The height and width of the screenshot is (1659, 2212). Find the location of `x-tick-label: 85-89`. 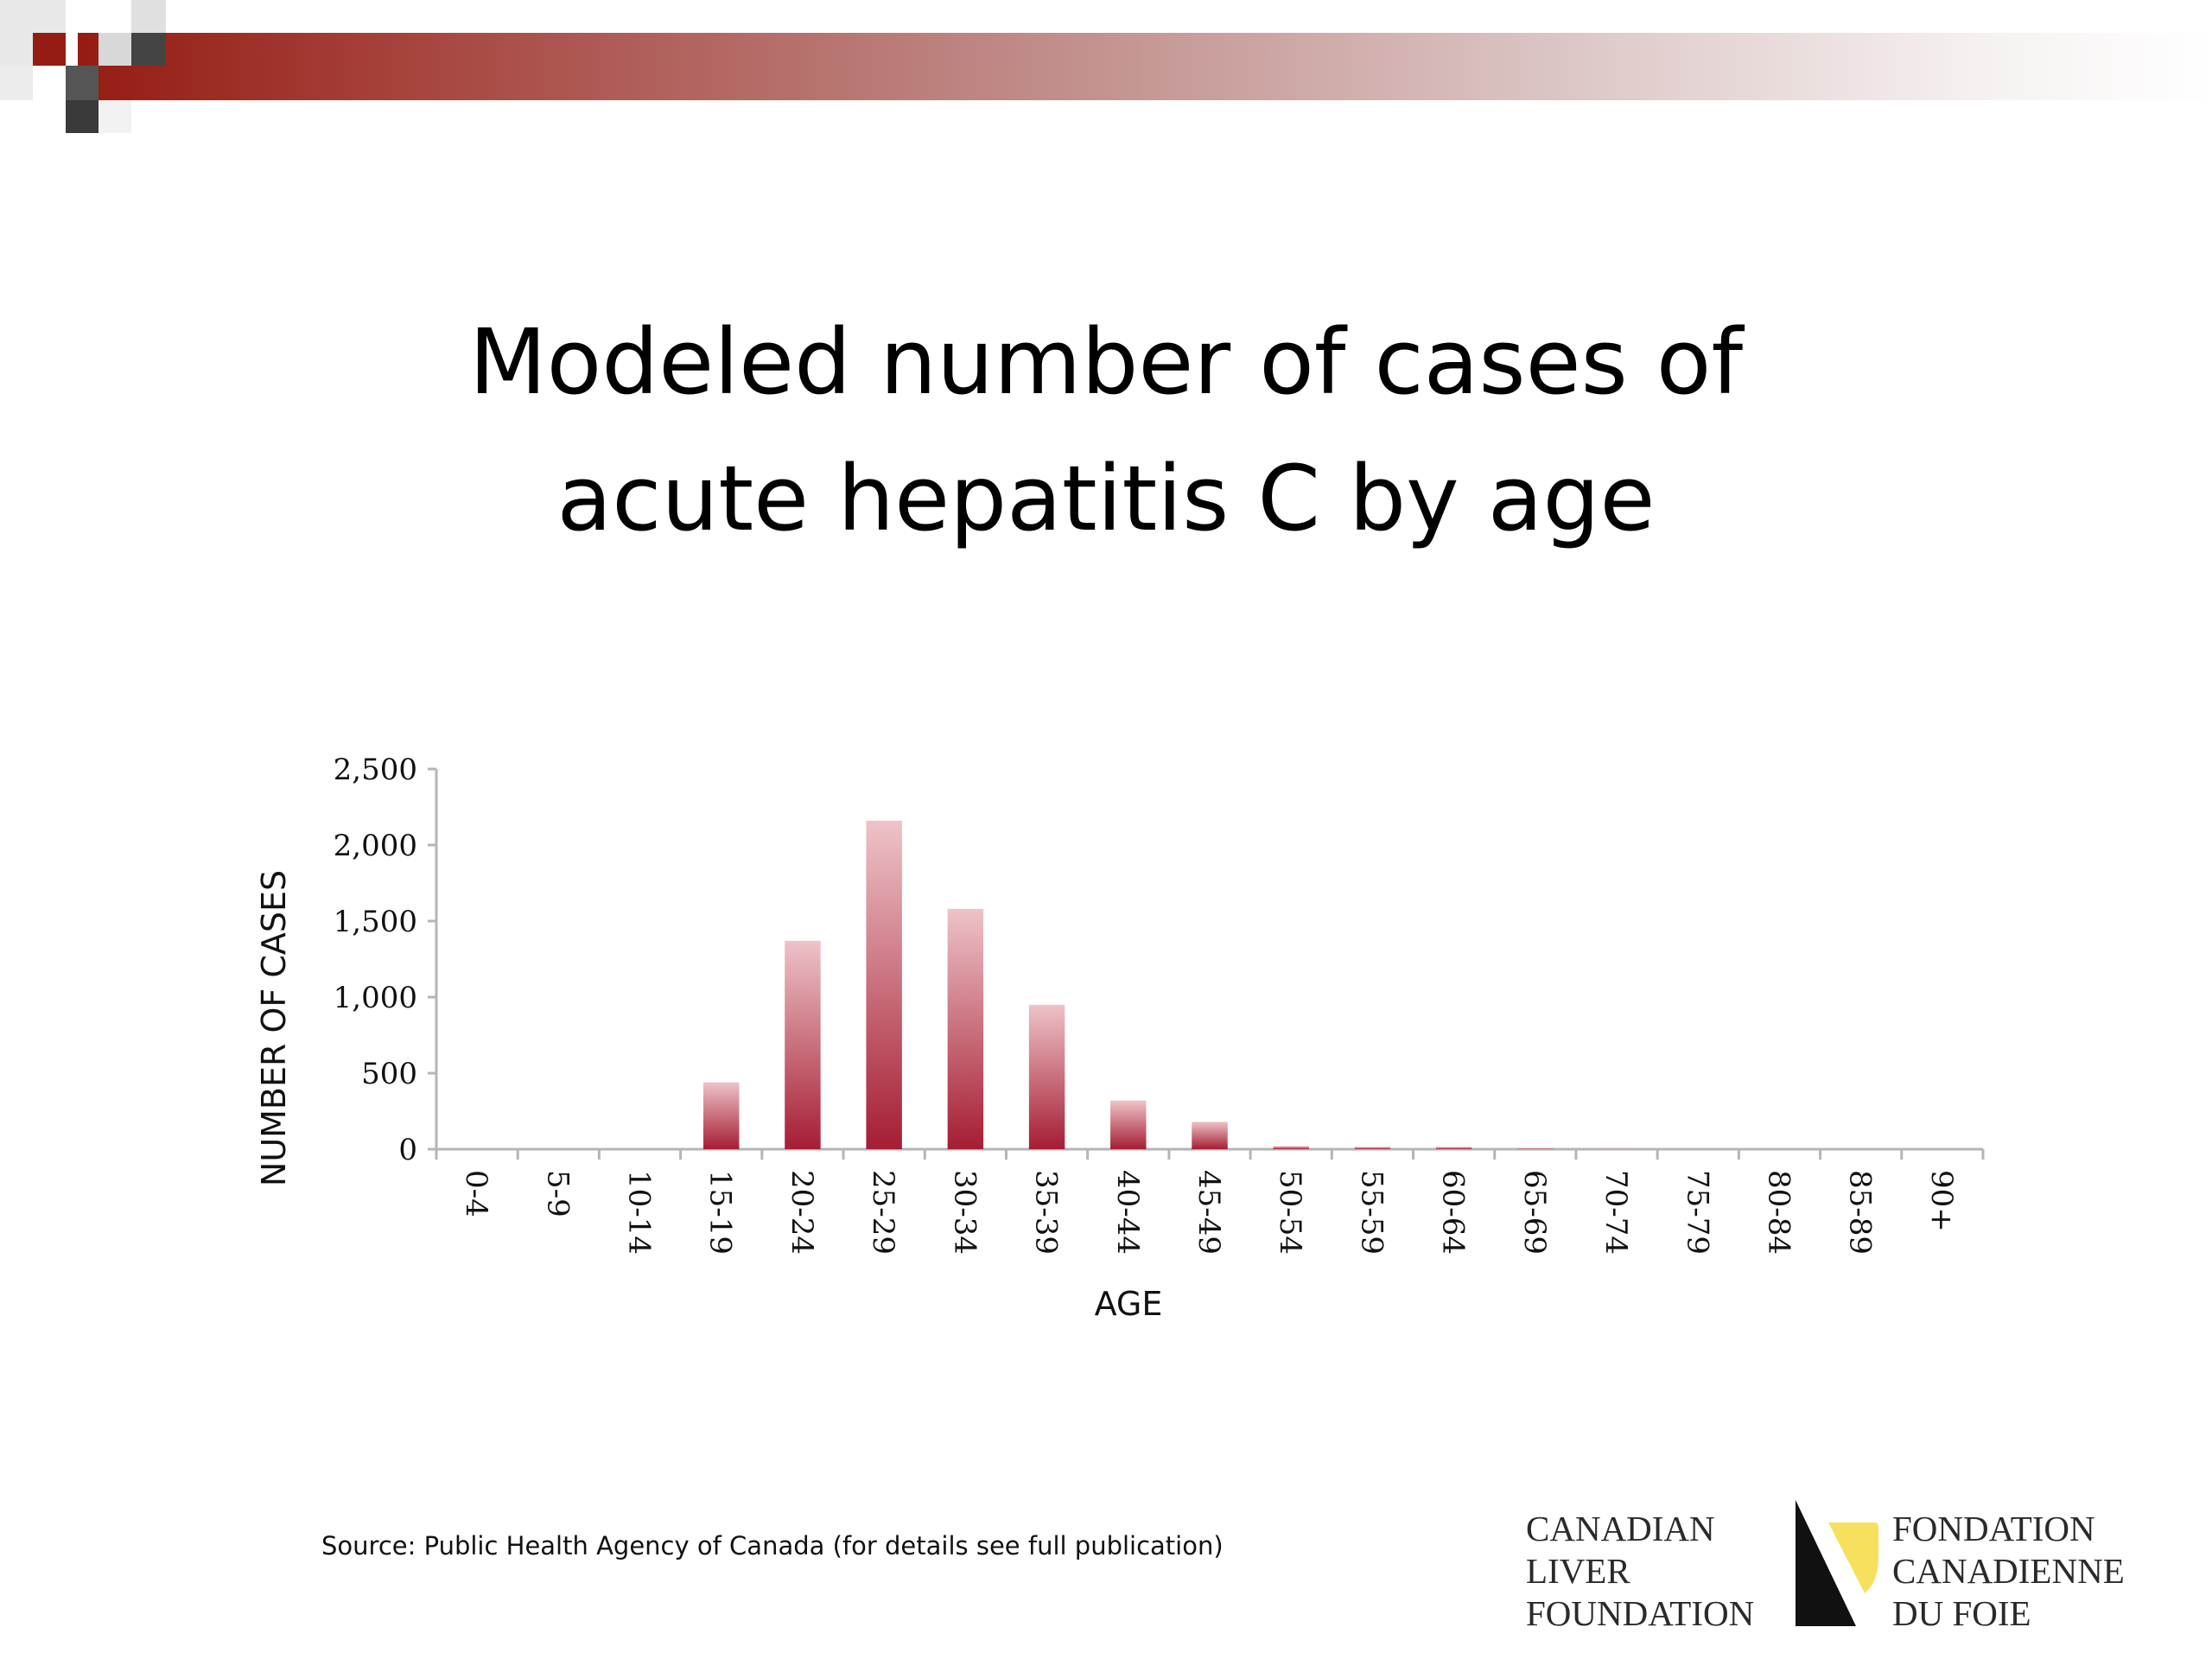

x-tick-label: 85-89 is located at coordinates (1860, 1212).